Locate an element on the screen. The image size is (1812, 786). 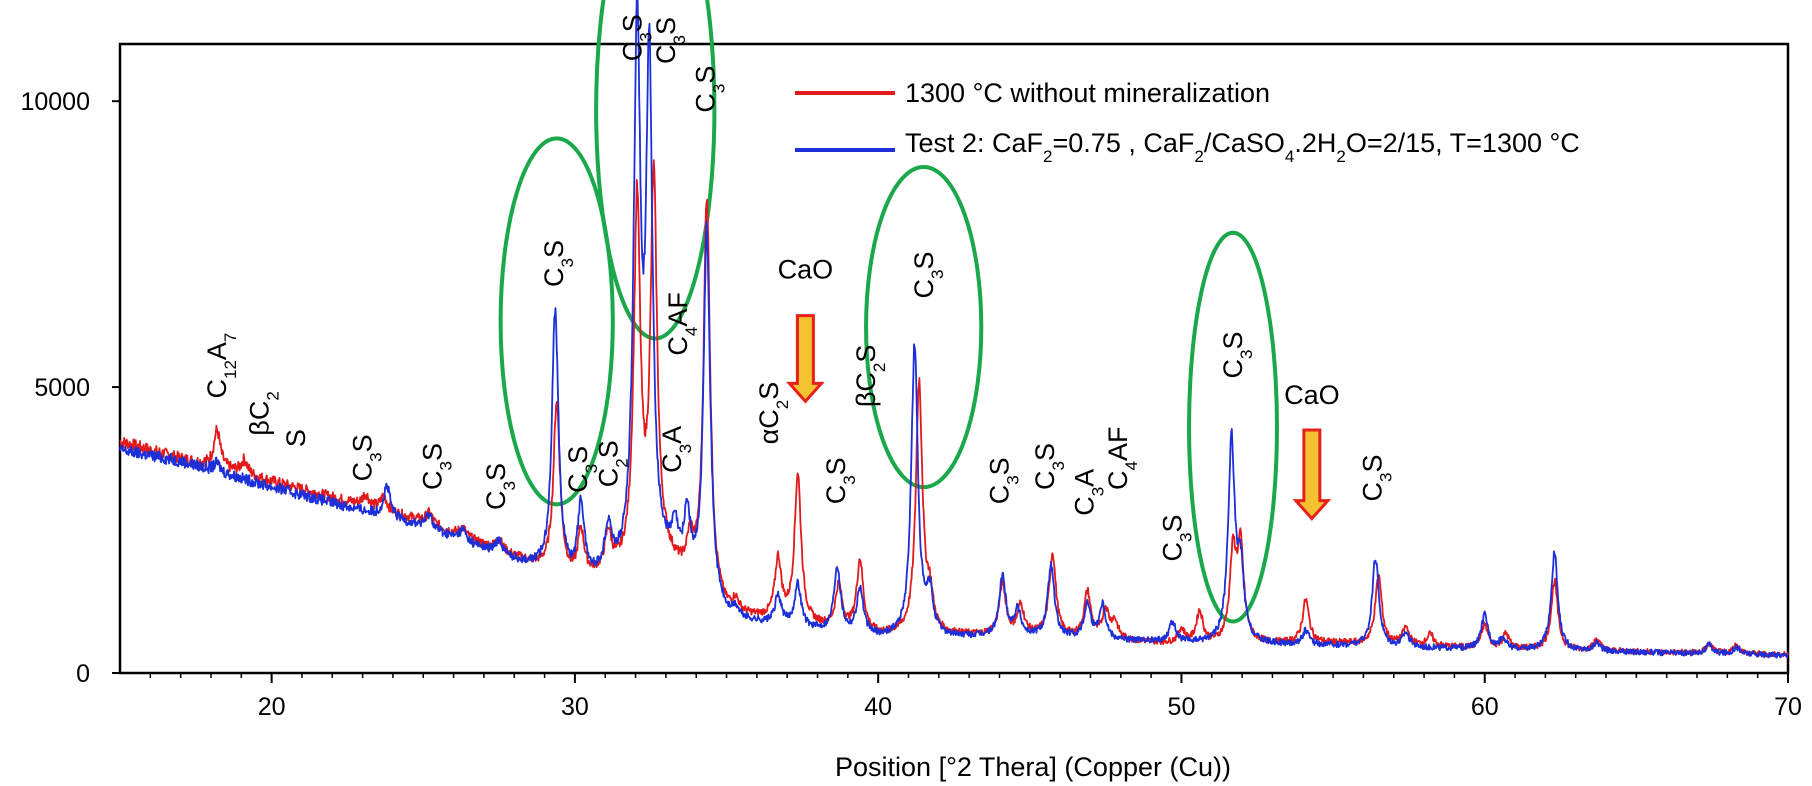
y-tick-label: 10000 is located at coordinates (55, 102).